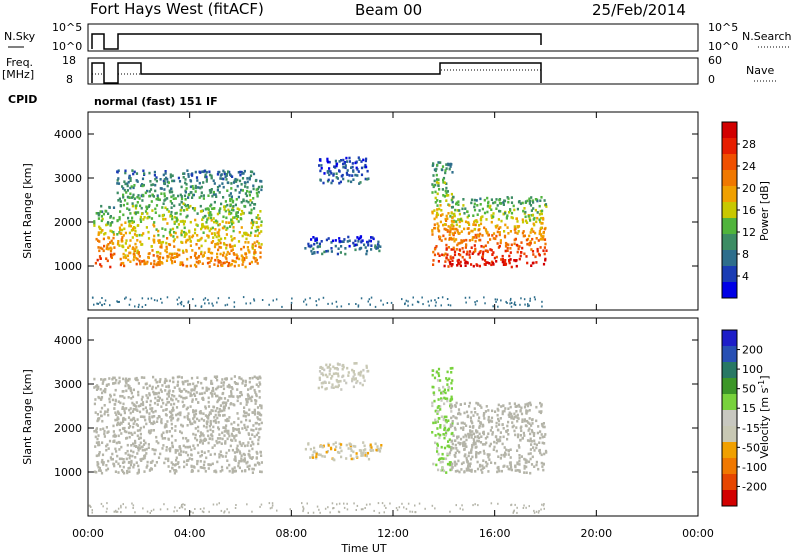 Image resolution: width=800 pixels, height=554 pixels. Describe the element at coordinates (18, 74) in the screenshot. I see `freq-label-2: [MHz]` at that location.